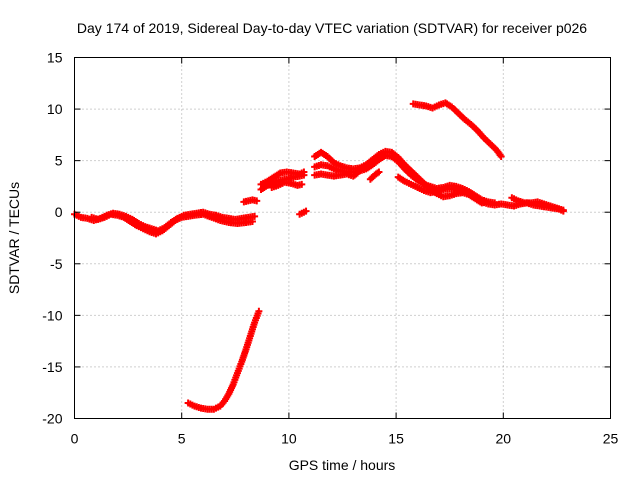 This screenshot has height=480, width=640. What do you see at coordinates (55, 109) in the screenshot?
I see `y-tick-label: 10` at bounding box center [55, 109].